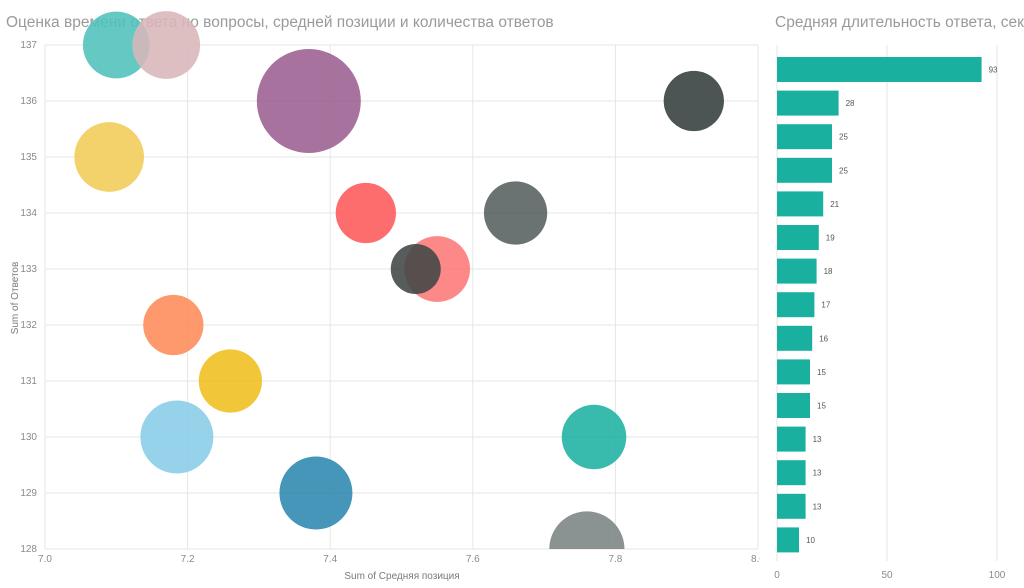 The image size is (1024, 588). I want to click on y-tick-label: 128, so click(28, 549).